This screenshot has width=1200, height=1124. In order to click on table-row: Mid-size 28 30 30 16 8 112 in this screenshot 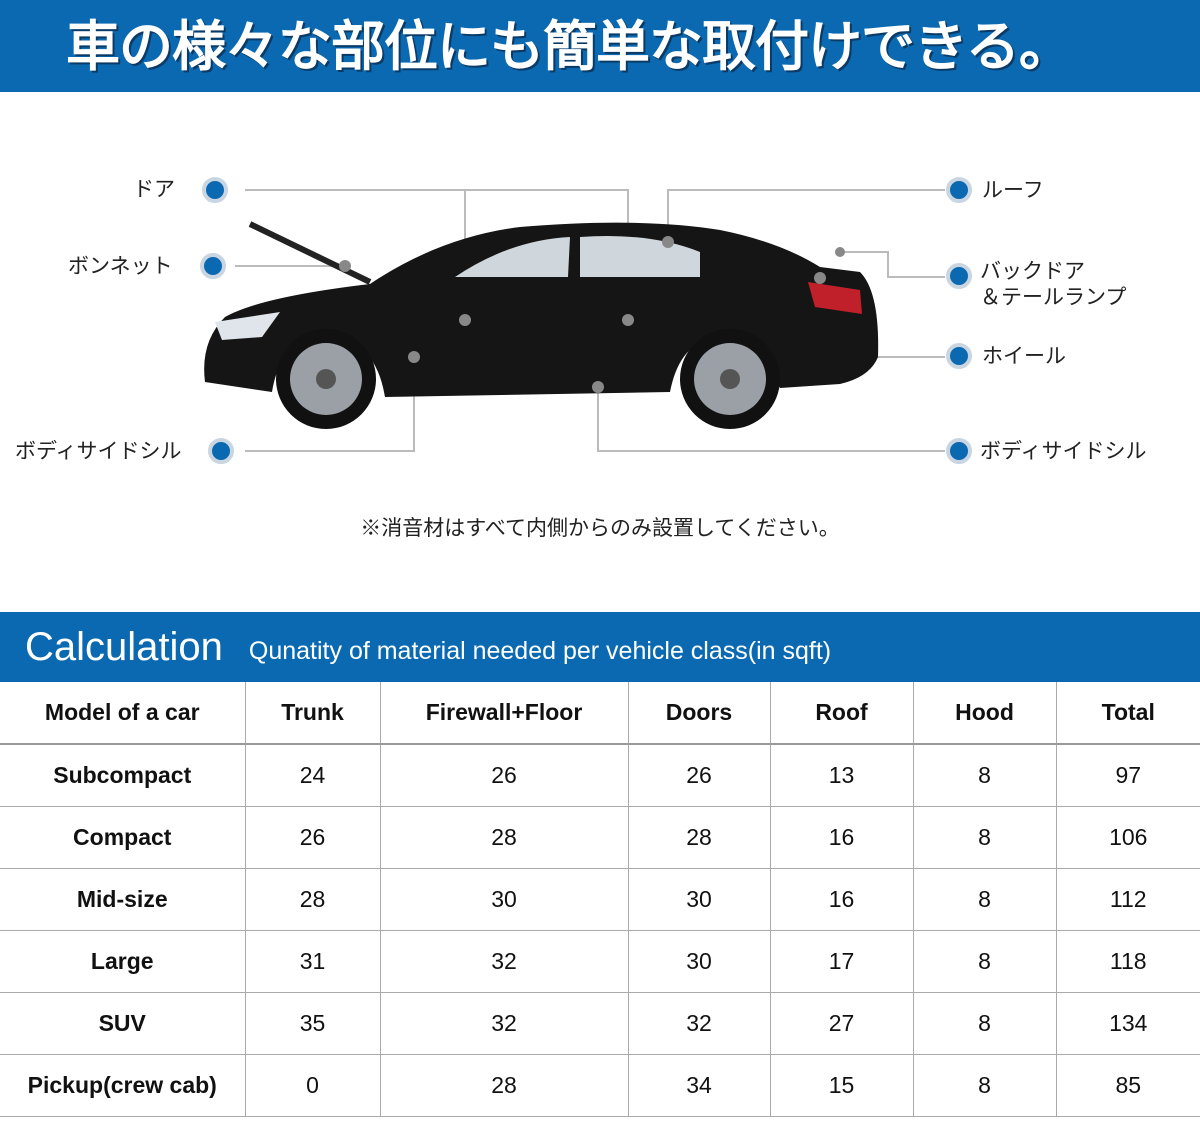, I will do `click(600, 899)`.